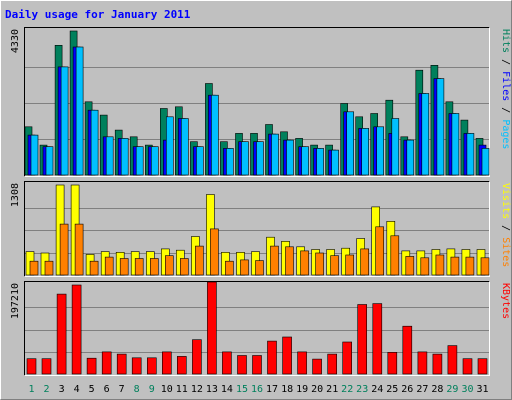 The height and width of the screenshot is (400, 512). Describe the element at coordinates (287, 389) in the screenshot. I see `day-label-18: 18` at that location.